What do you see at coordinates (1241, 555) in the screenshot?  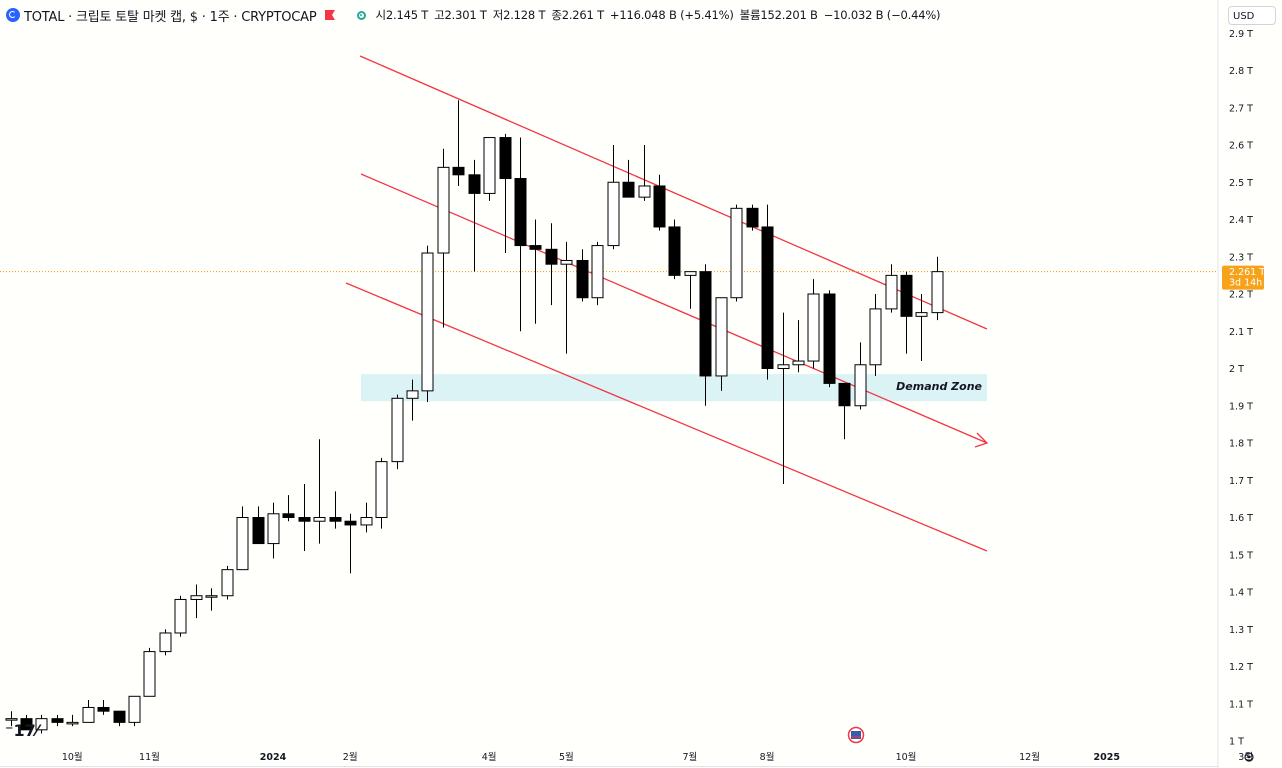 I see `price-tick-label: 1.5 T` at bounding box center [1241, 555].